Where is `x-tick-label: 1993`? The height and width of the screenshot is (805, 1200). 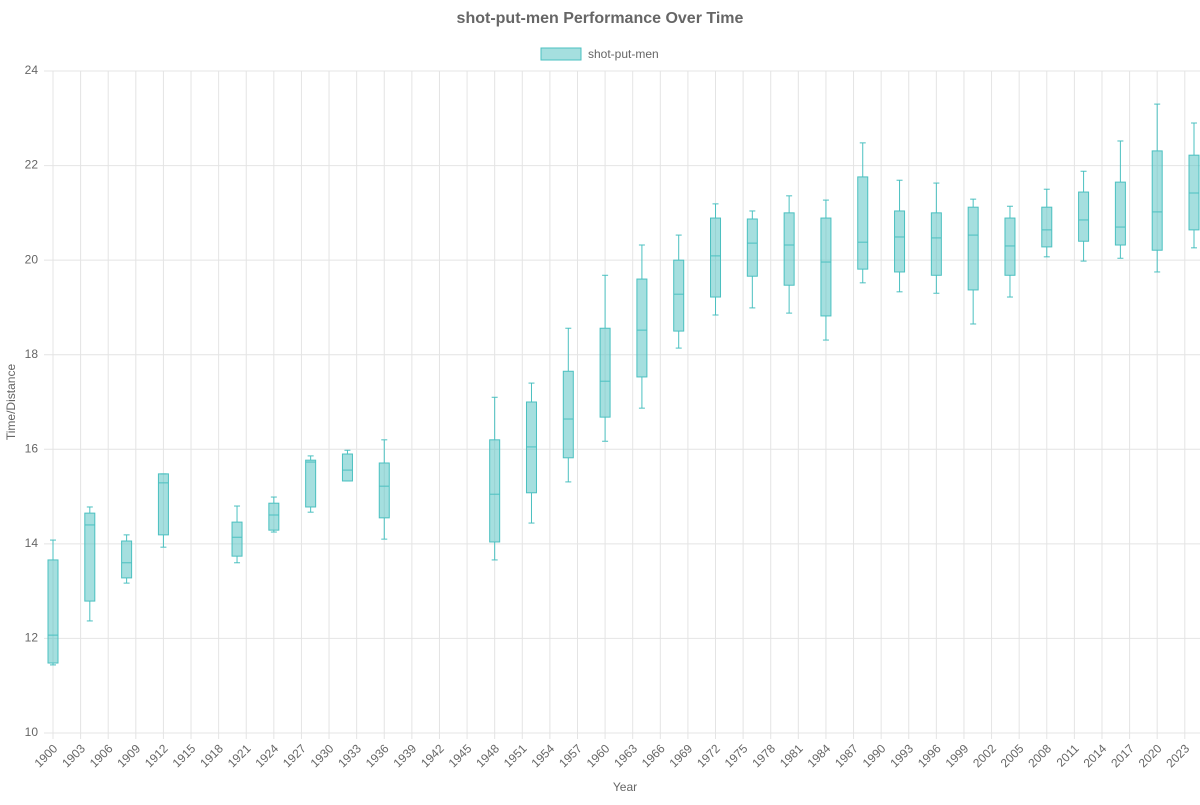
x-tick-label: 1993 is located at coordinates (901, 755).